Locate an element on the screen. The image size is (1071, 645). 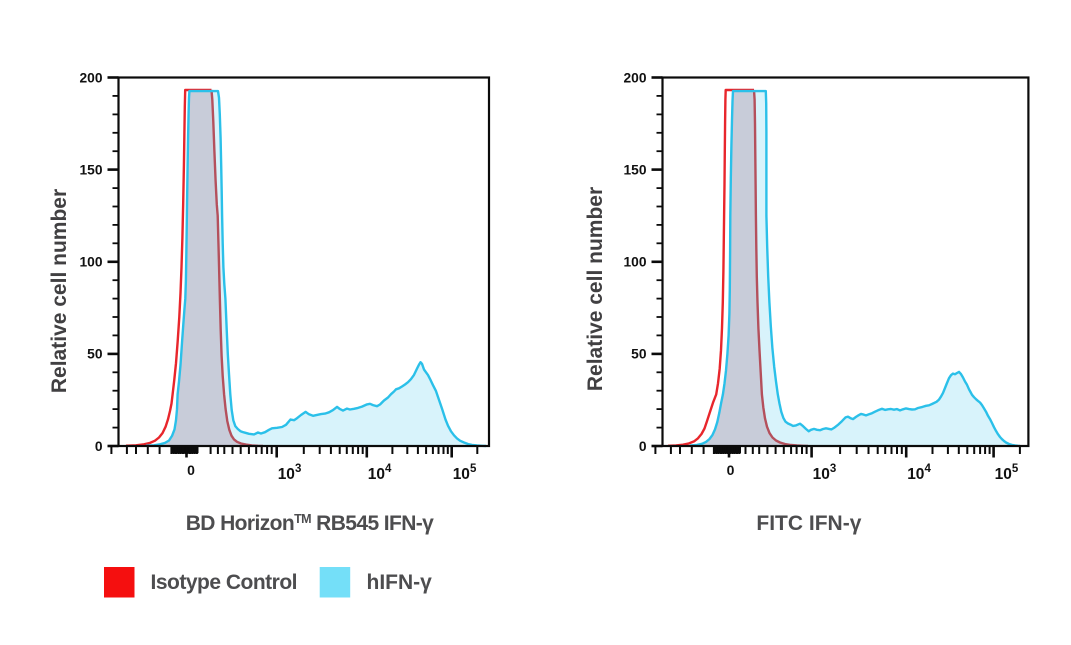
svg-text: hIFN-γ is located at coordinates (400, 582).